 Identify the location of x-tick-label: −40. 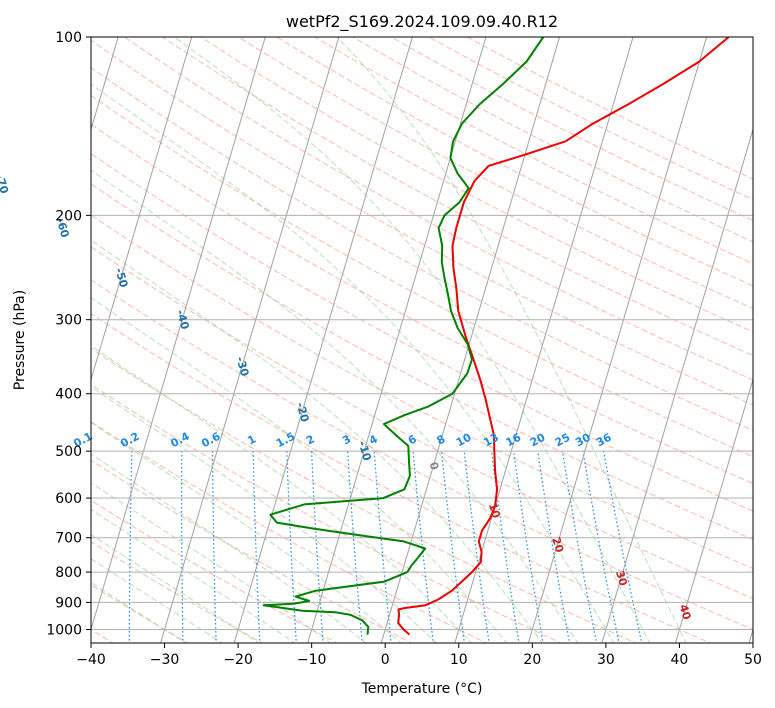
(91, 660).